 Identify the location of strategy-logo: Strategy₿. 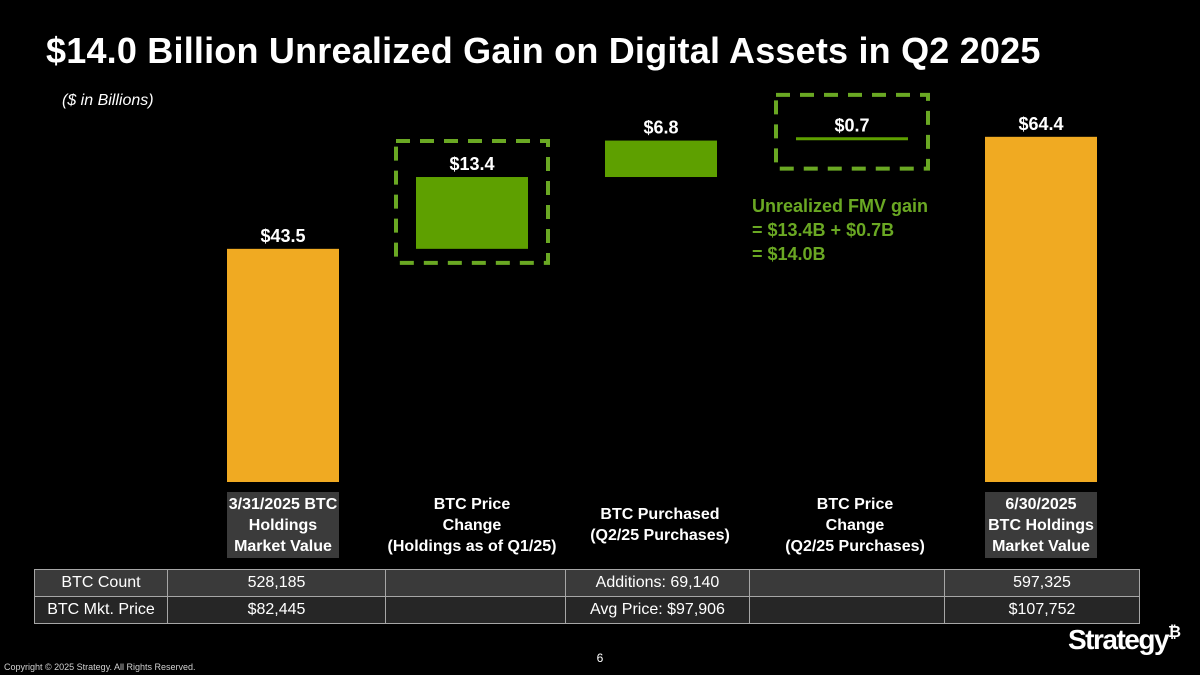
(1124, 640).